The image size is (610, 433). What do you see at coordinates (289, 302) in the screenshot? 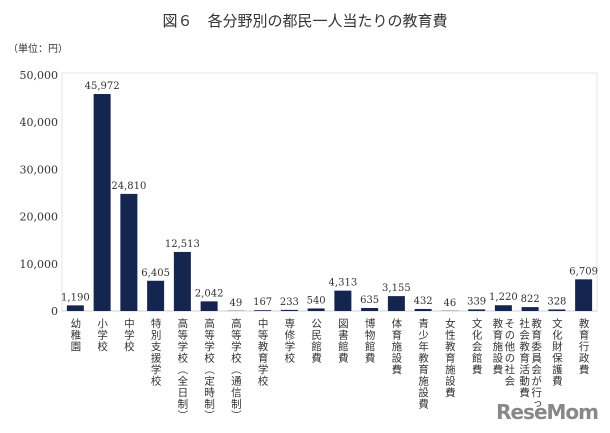
I see `data-label: 233` at bounding box center [289, 302].